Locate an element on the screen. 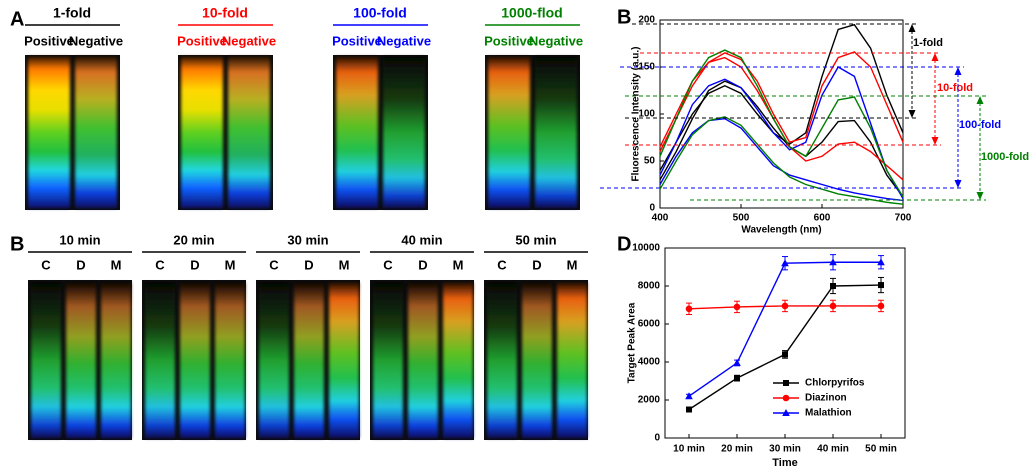  y-tick-label: 150 is located at coordinates (646, 67).